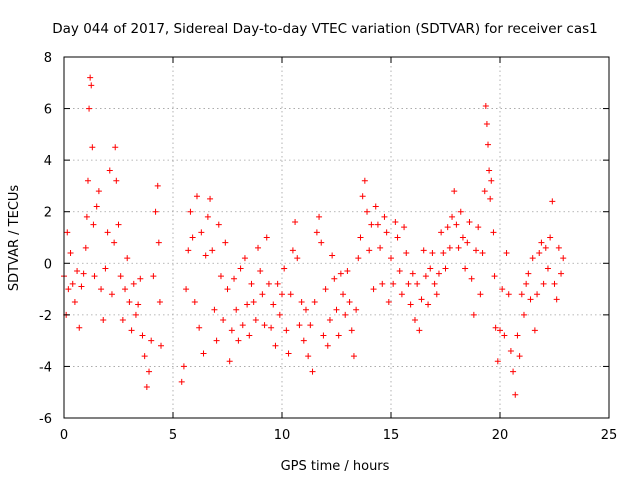  What do you see at coordinates (45, 419) in the screenshot?
I see `y-tick-label: -6` at bounding box center [45, 419].